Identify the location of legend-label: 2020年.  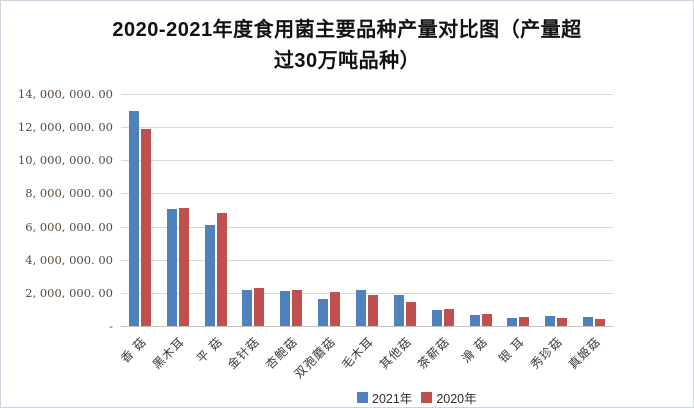
(456, 399).